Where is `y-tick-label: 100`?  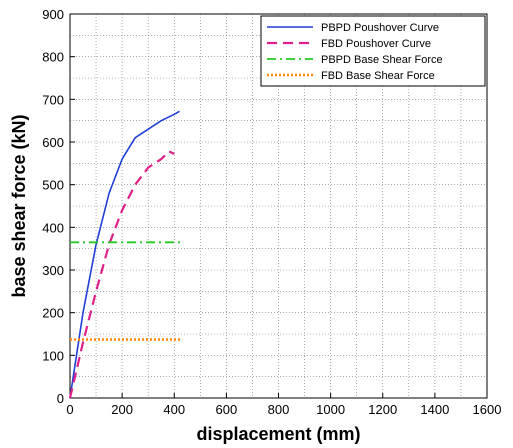
y-tick-label: 100 is located at coordinates (53, 355).